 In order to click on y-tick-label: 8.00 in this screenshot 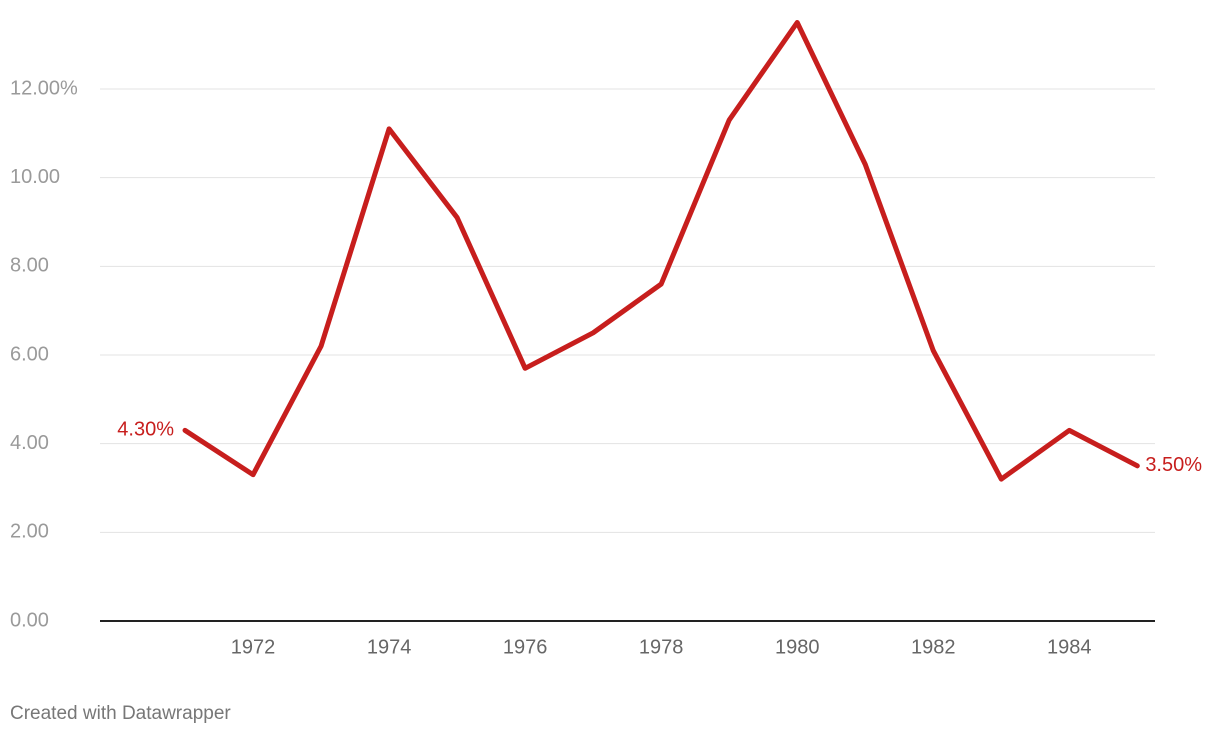, I will do `click(29, 266)`.